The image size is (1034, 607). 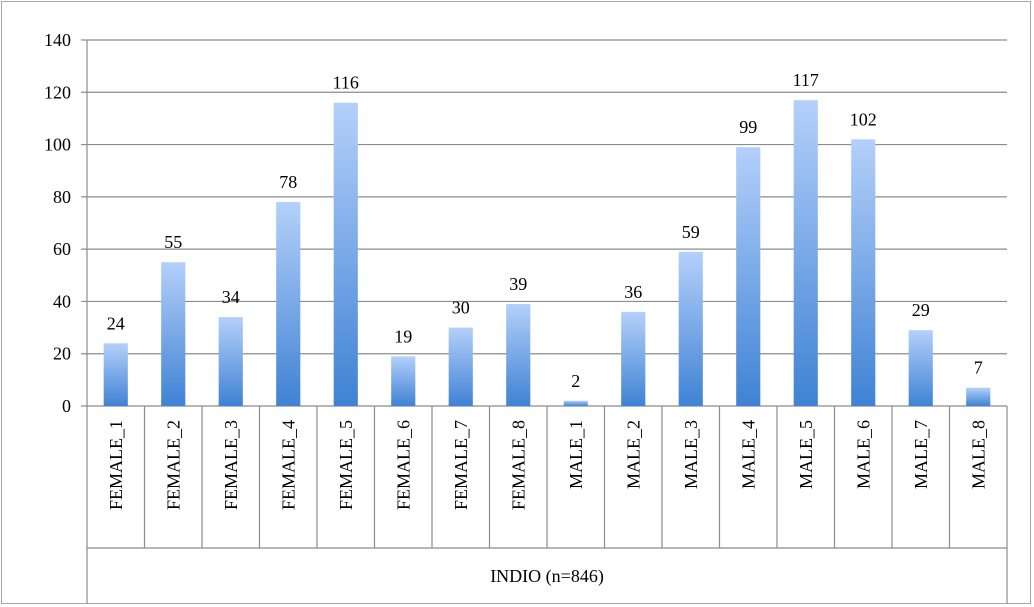 I want to click on data-label: 116, so click(x=346, y=83).